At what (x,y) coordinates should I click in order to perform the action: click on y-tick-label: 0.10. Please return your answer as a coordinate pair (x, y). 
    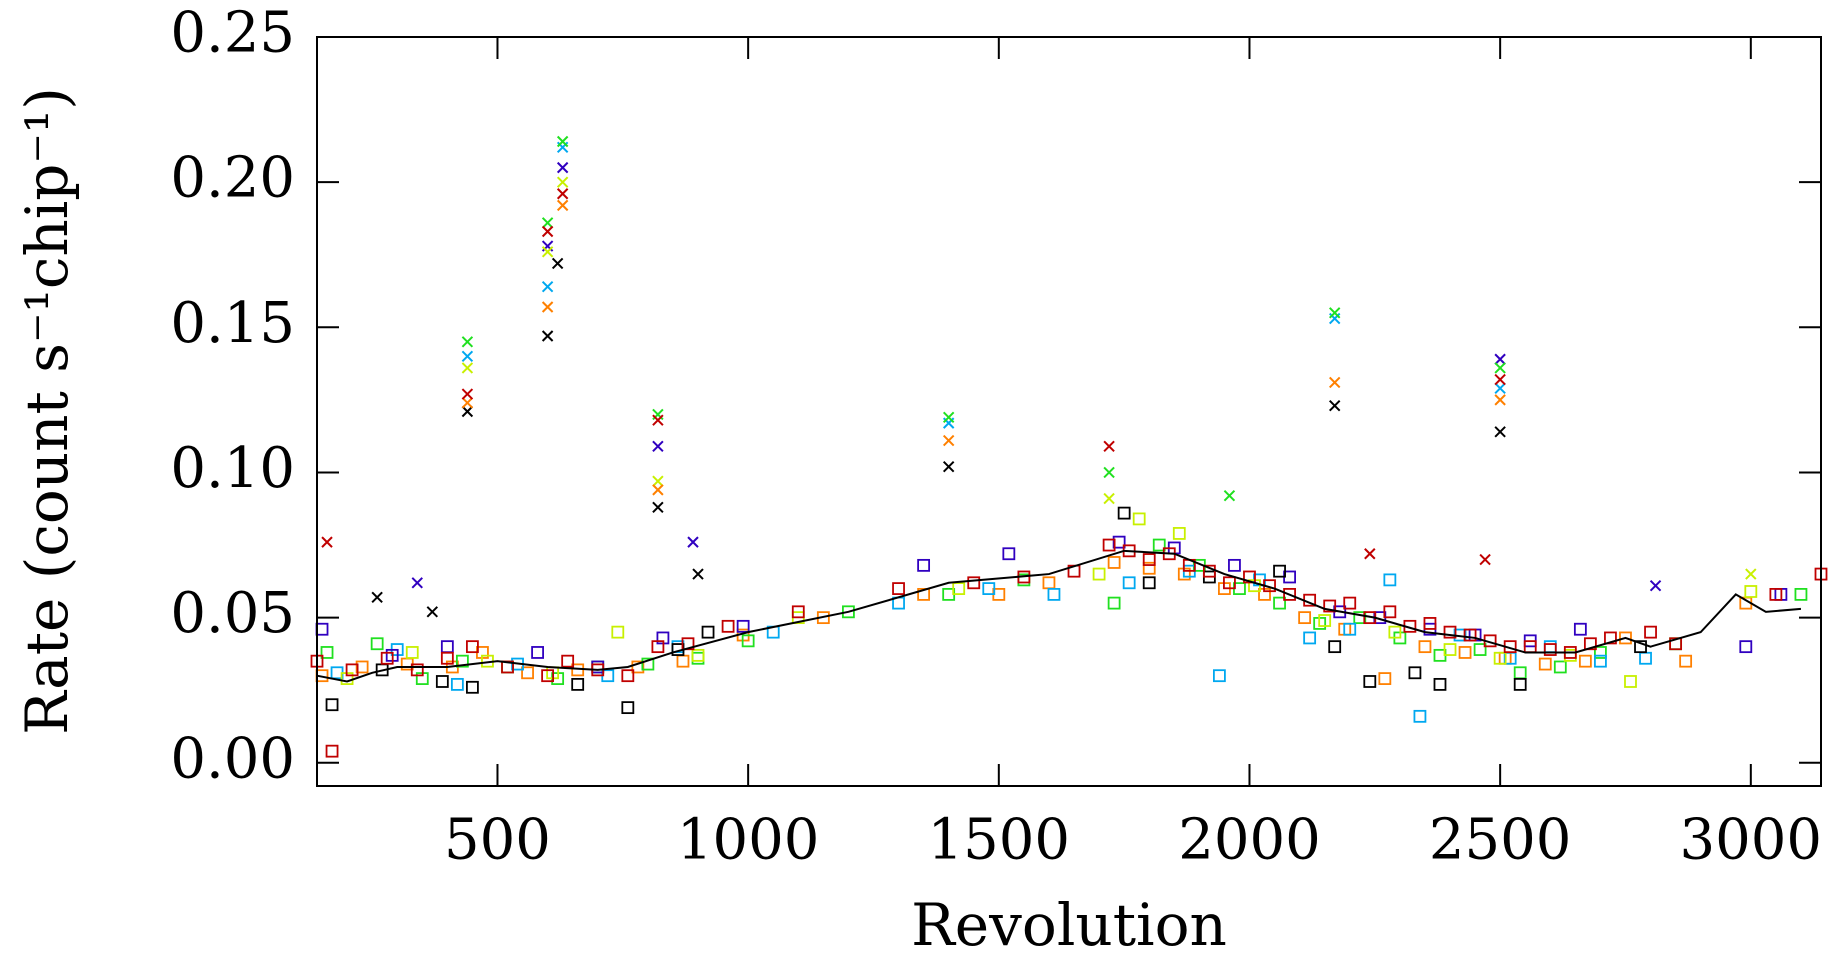
    Looking at the image, I should click on (232, 468).